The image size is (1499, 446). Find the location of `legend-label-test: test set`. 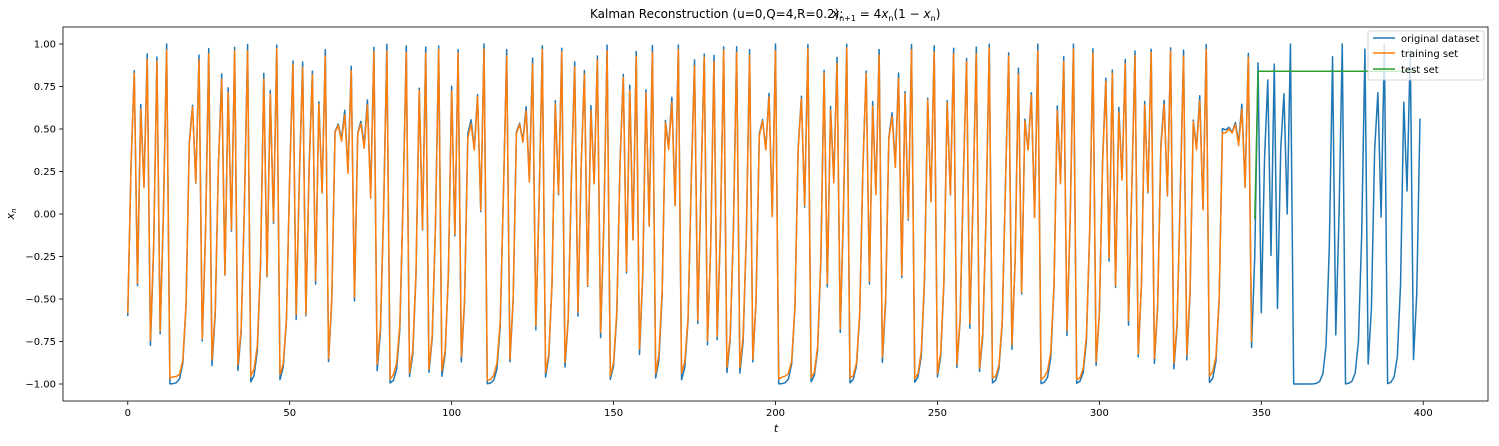

legend-label-test: test set is located at coordinates (1420, 70).